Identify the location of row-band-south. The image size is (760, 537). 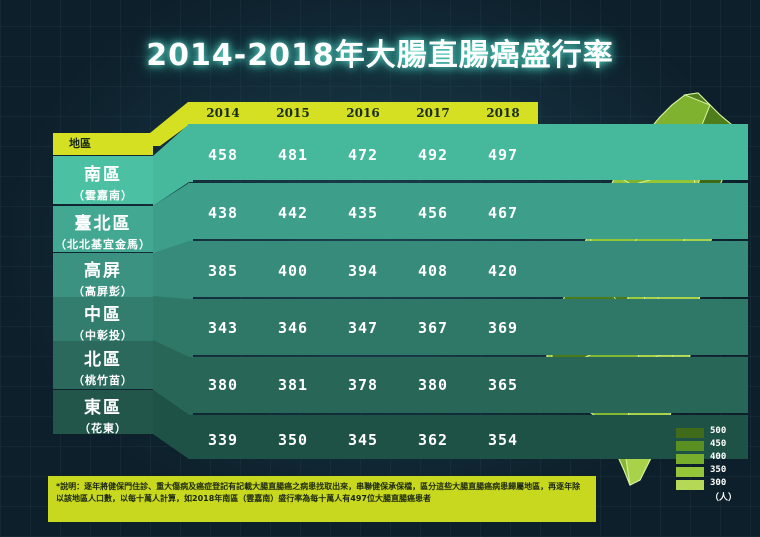
(468, 152).